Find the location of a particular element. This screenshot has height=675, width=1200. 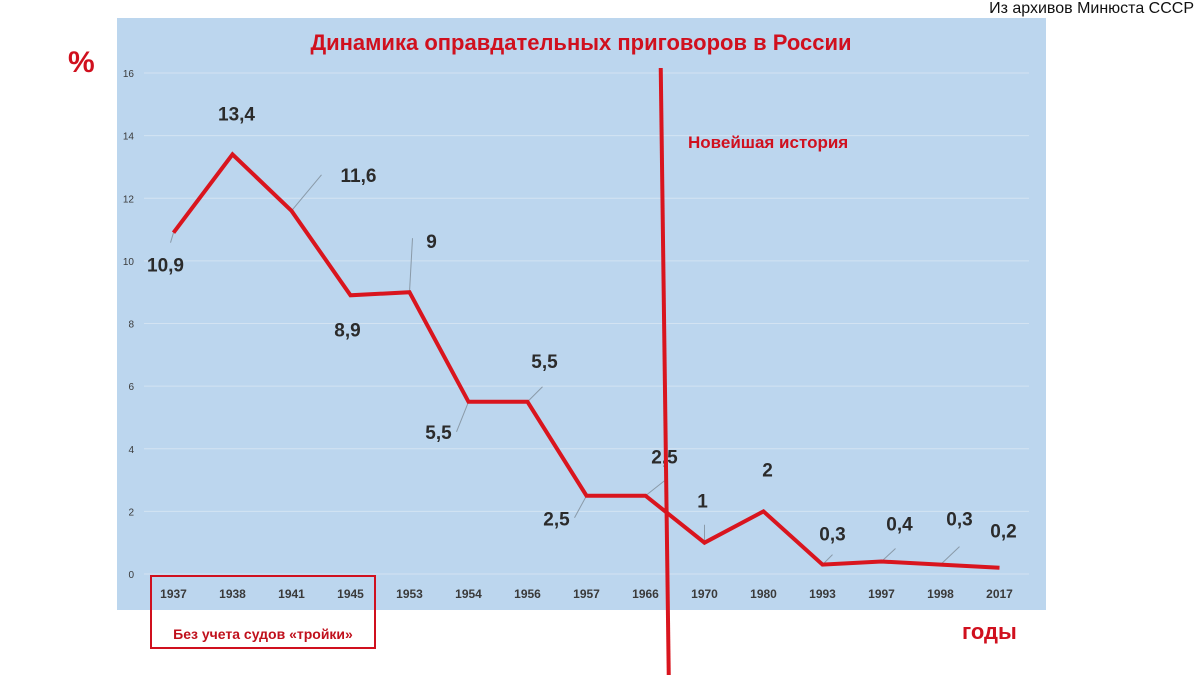

x-axis-label: годы is located at coordinates (989, 631).